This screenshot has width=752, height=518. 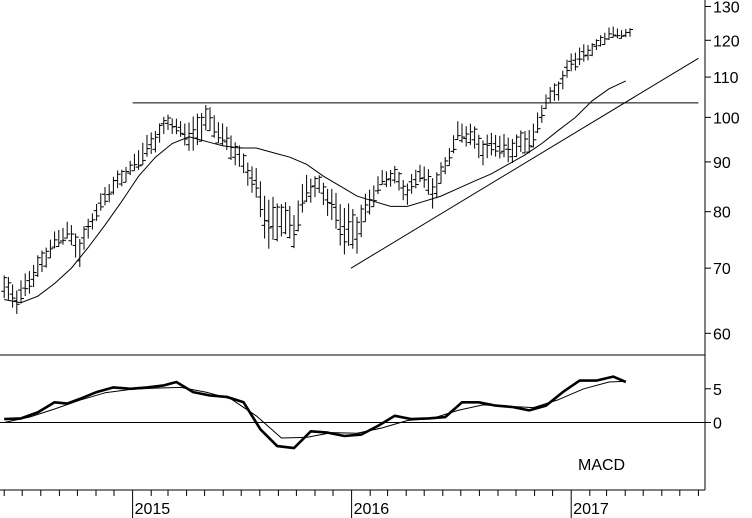 I want to click on price-y-tick-label: 90, so click(x=722, y=163).